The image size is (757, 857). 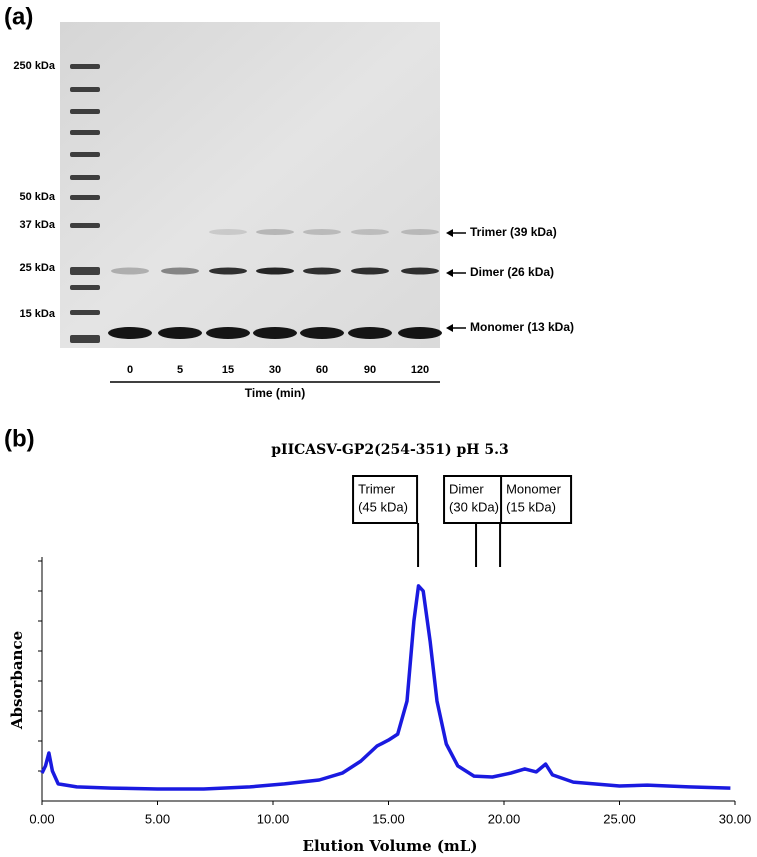 I want to click on band-label: Dimer (26 kDa), so click(x=512, y=272).